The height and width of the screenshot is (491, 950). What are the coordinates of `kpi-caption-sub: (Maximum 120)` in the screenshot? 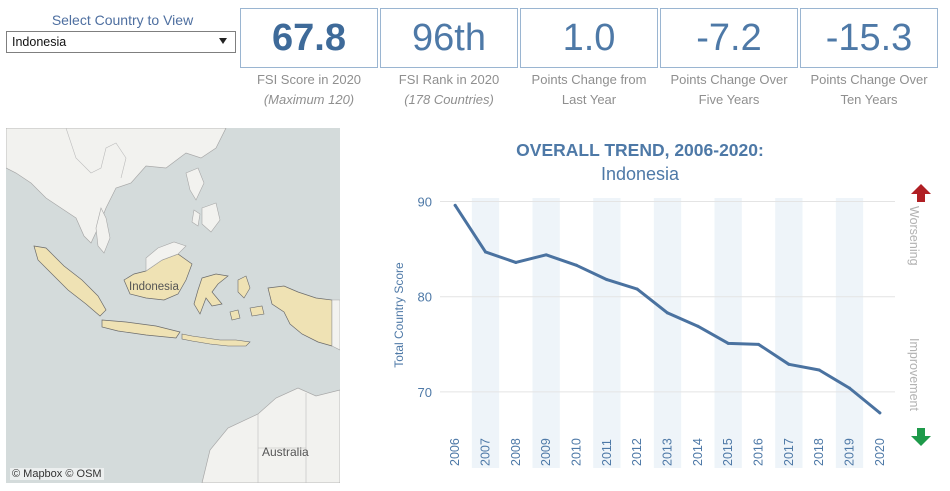 It's located at (309, 99).